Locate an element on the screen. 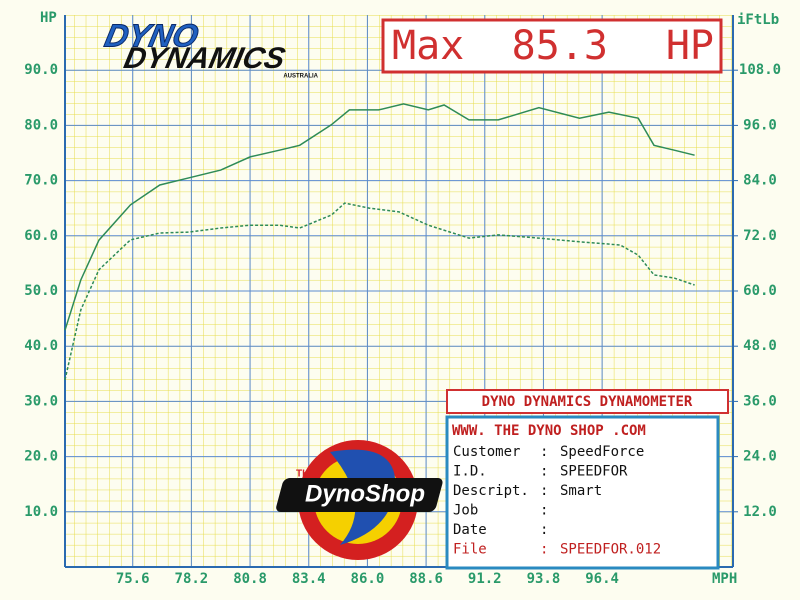  y-tick-label: 80.0 is located at coordinates (41, 125).